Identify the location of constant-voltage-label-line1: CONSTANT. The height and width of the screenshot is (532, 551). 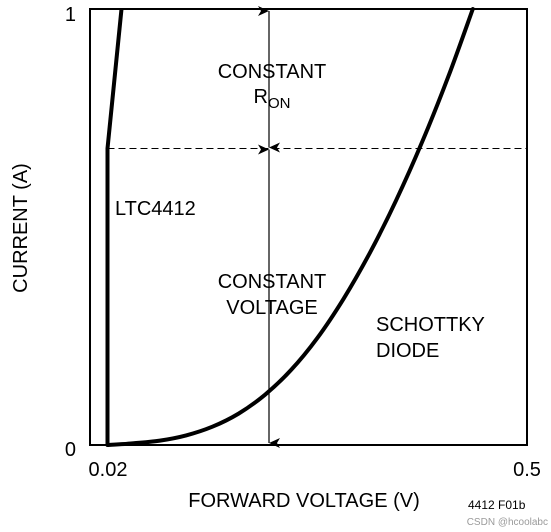
(272, 282).